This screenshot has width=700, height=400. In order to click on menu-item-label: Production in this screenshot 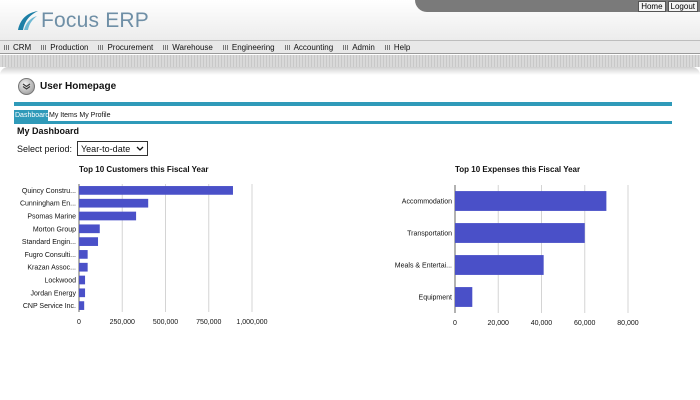, I will do `click(69, 47)`.